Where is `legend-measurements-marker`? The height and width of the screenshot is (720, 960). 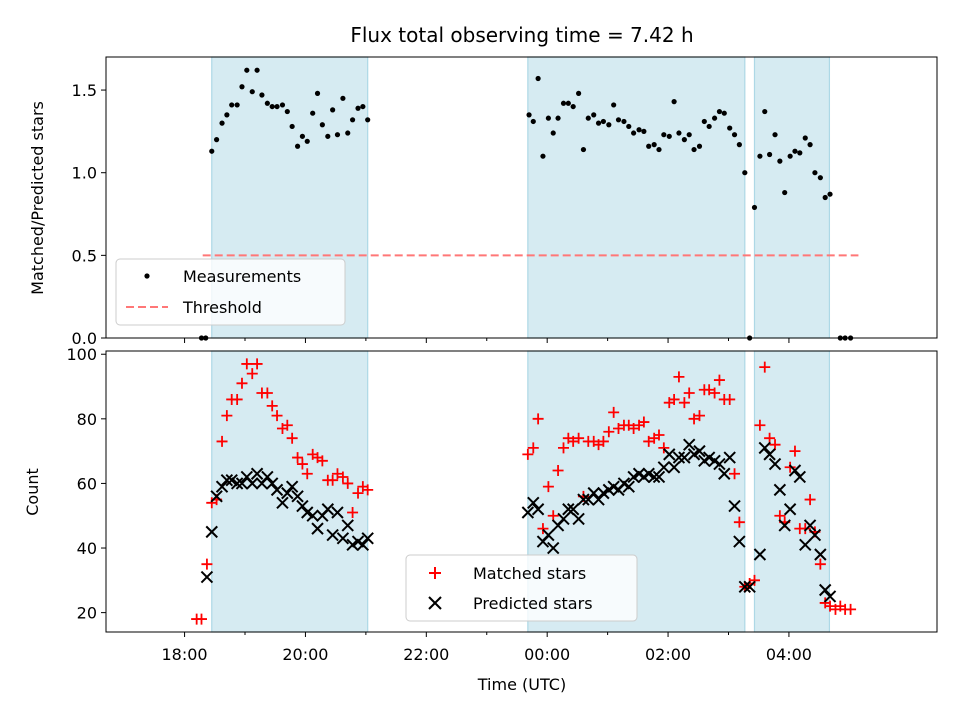
legend-measurements-marker is located at coordinates (147, 276).